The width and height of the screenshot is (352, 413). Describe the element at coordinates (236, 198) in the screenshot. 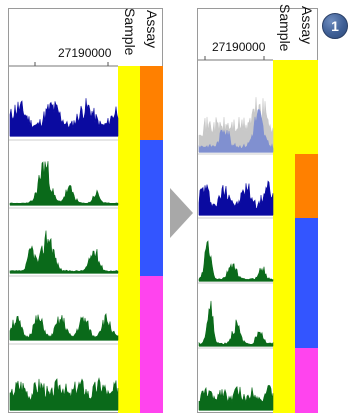

I see `right-track-blue` at that location.